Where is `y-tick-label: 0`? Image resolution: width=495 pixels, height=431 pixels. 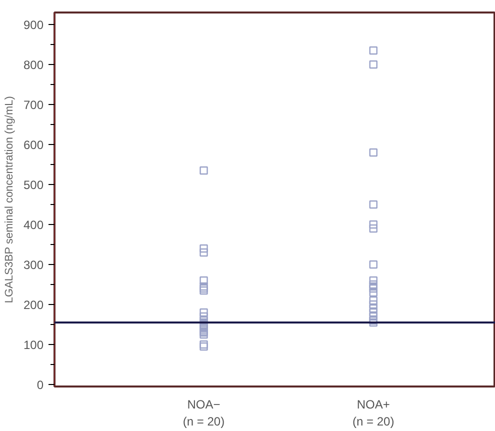
y-tick-label: 0 is located at coordinates (40, 385).